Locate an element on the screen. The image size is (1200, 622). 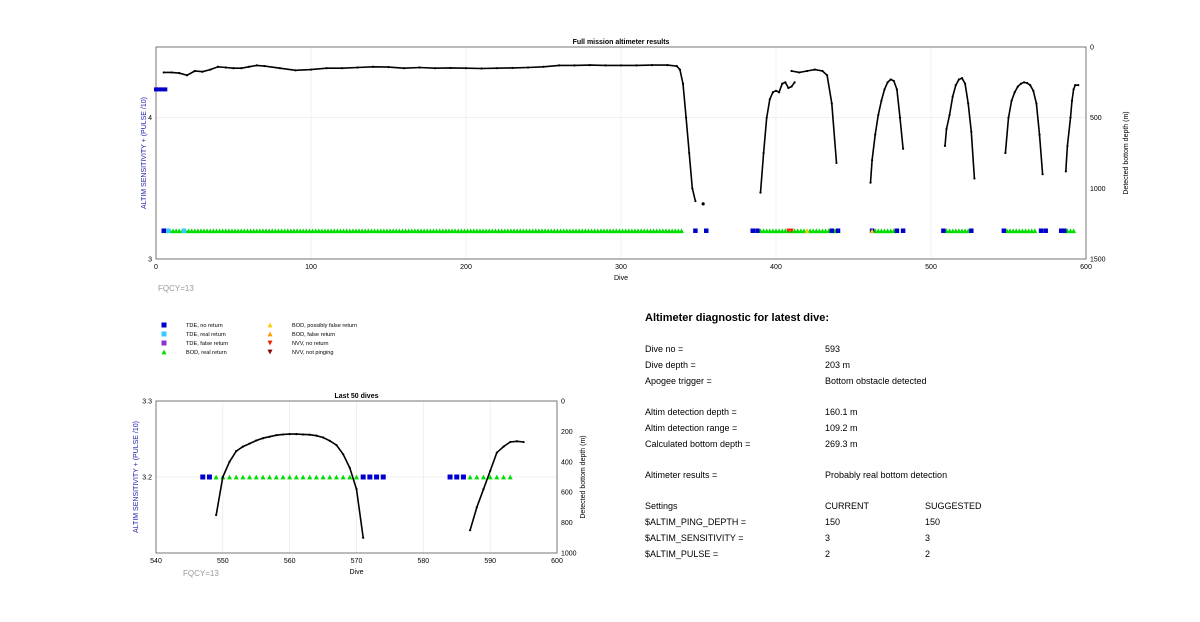
dive-no-label: Dive no = is located at coordinates (664, 349).